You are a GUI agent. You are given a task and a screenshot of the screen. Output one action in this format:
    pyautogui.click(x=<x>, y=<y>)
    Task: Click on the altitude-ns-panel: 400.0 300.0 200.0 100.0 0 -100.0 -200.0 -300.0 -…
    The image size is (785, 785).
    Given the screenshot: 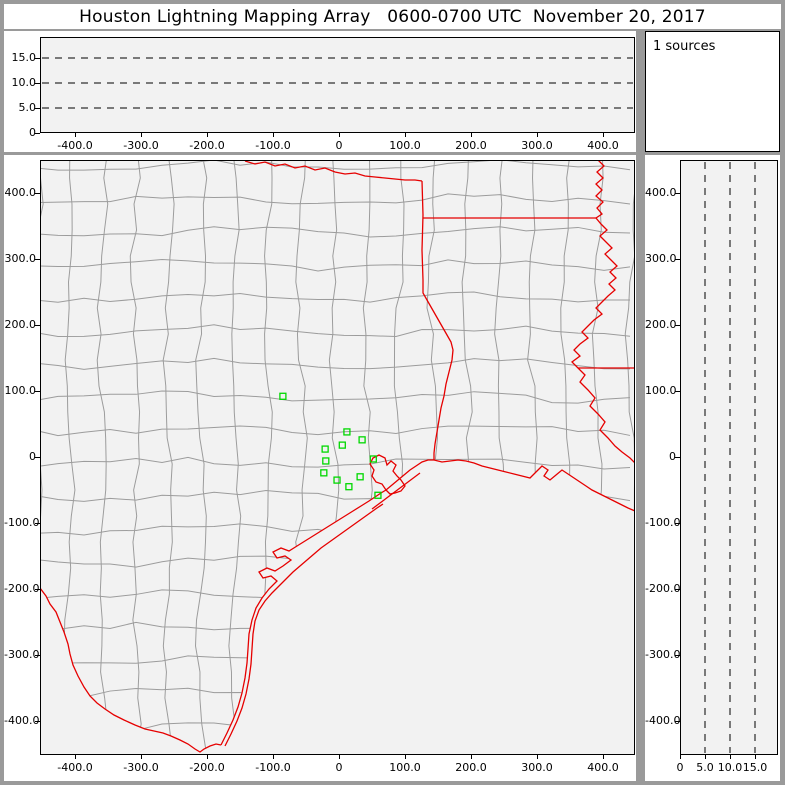 What is the action you would take?
    pyautogui.click(x=712, y=468)
    